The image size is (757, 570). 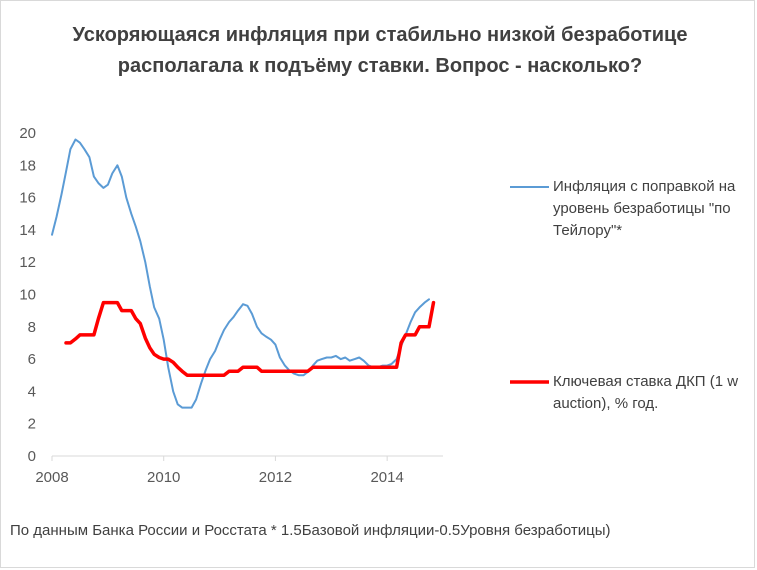 What do you see at coordinates (32, 391) in the screenshot?
I see `y-tick-label: 4` at bounding box center [32, 391].